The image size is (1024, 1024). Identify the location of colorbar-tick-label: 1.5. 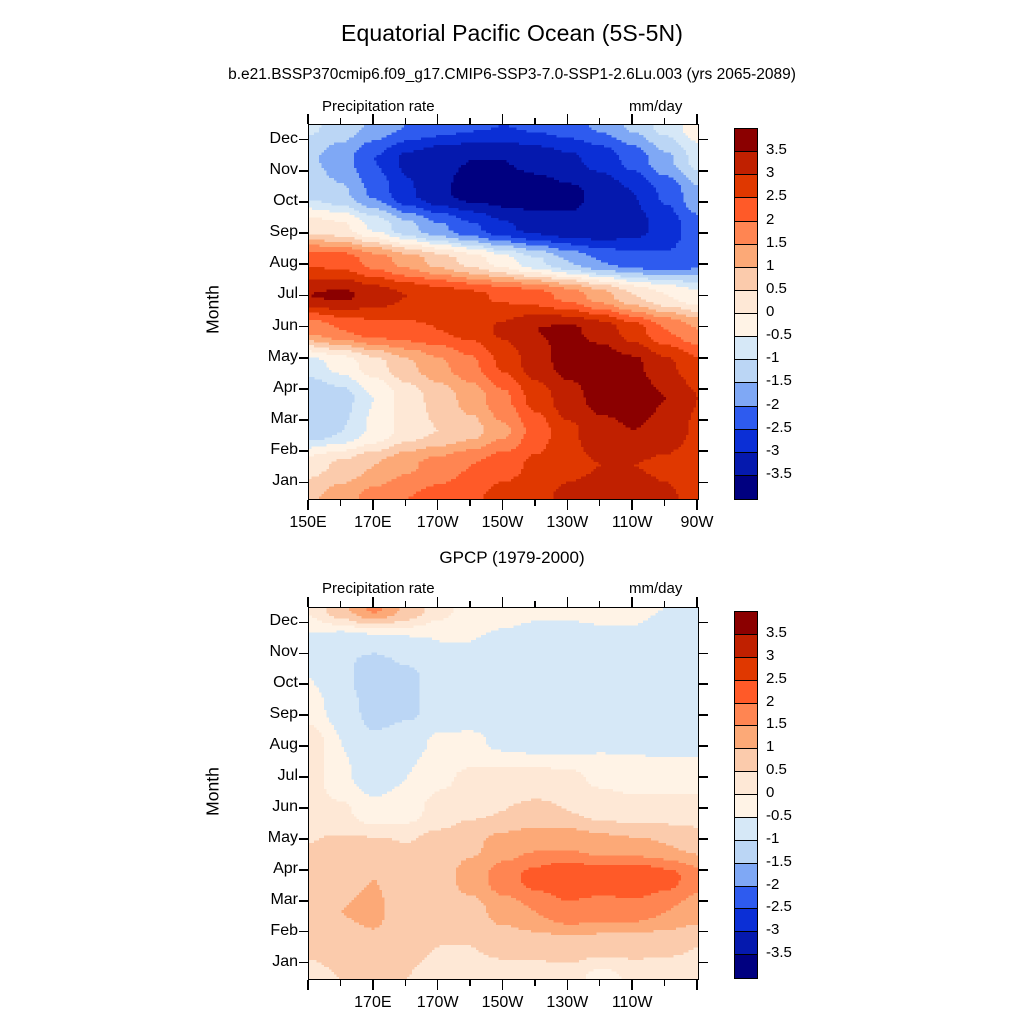
(776, 724).